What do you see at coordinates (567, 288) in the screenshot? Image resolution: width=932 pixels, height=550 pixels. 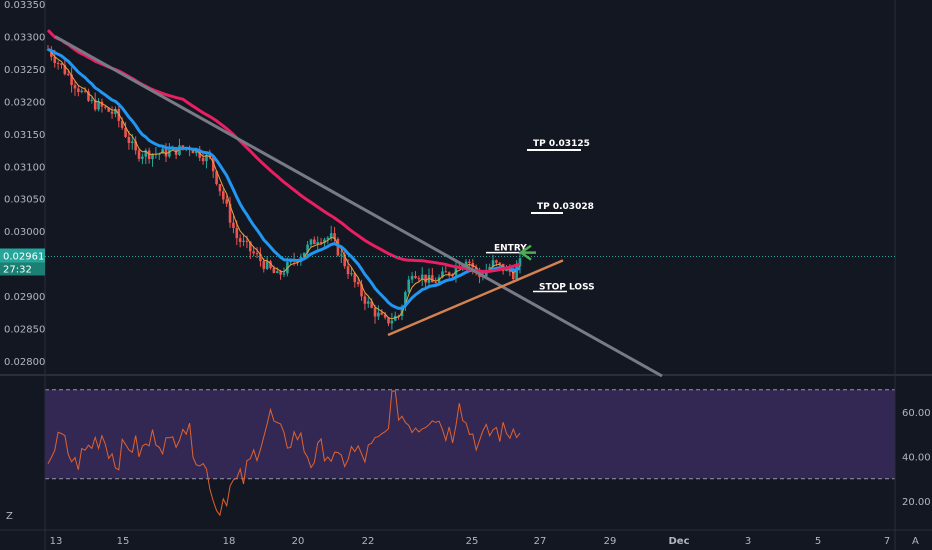 I see `stop-loss-label: STOP LOSS` at bounding box center [567, 288].